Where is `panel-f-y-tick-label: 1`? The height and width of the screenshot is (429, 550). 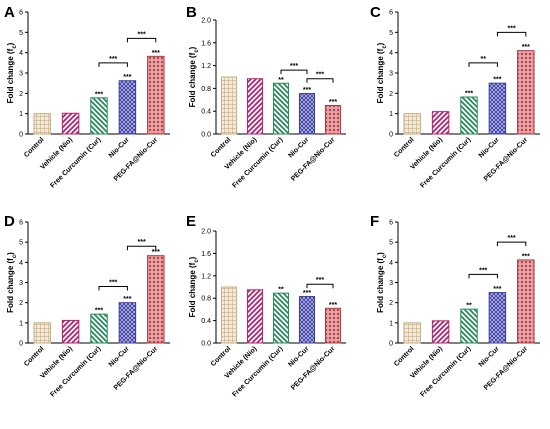 panel-f-y-tick-label: 1 is located at coordinates (391, 323).